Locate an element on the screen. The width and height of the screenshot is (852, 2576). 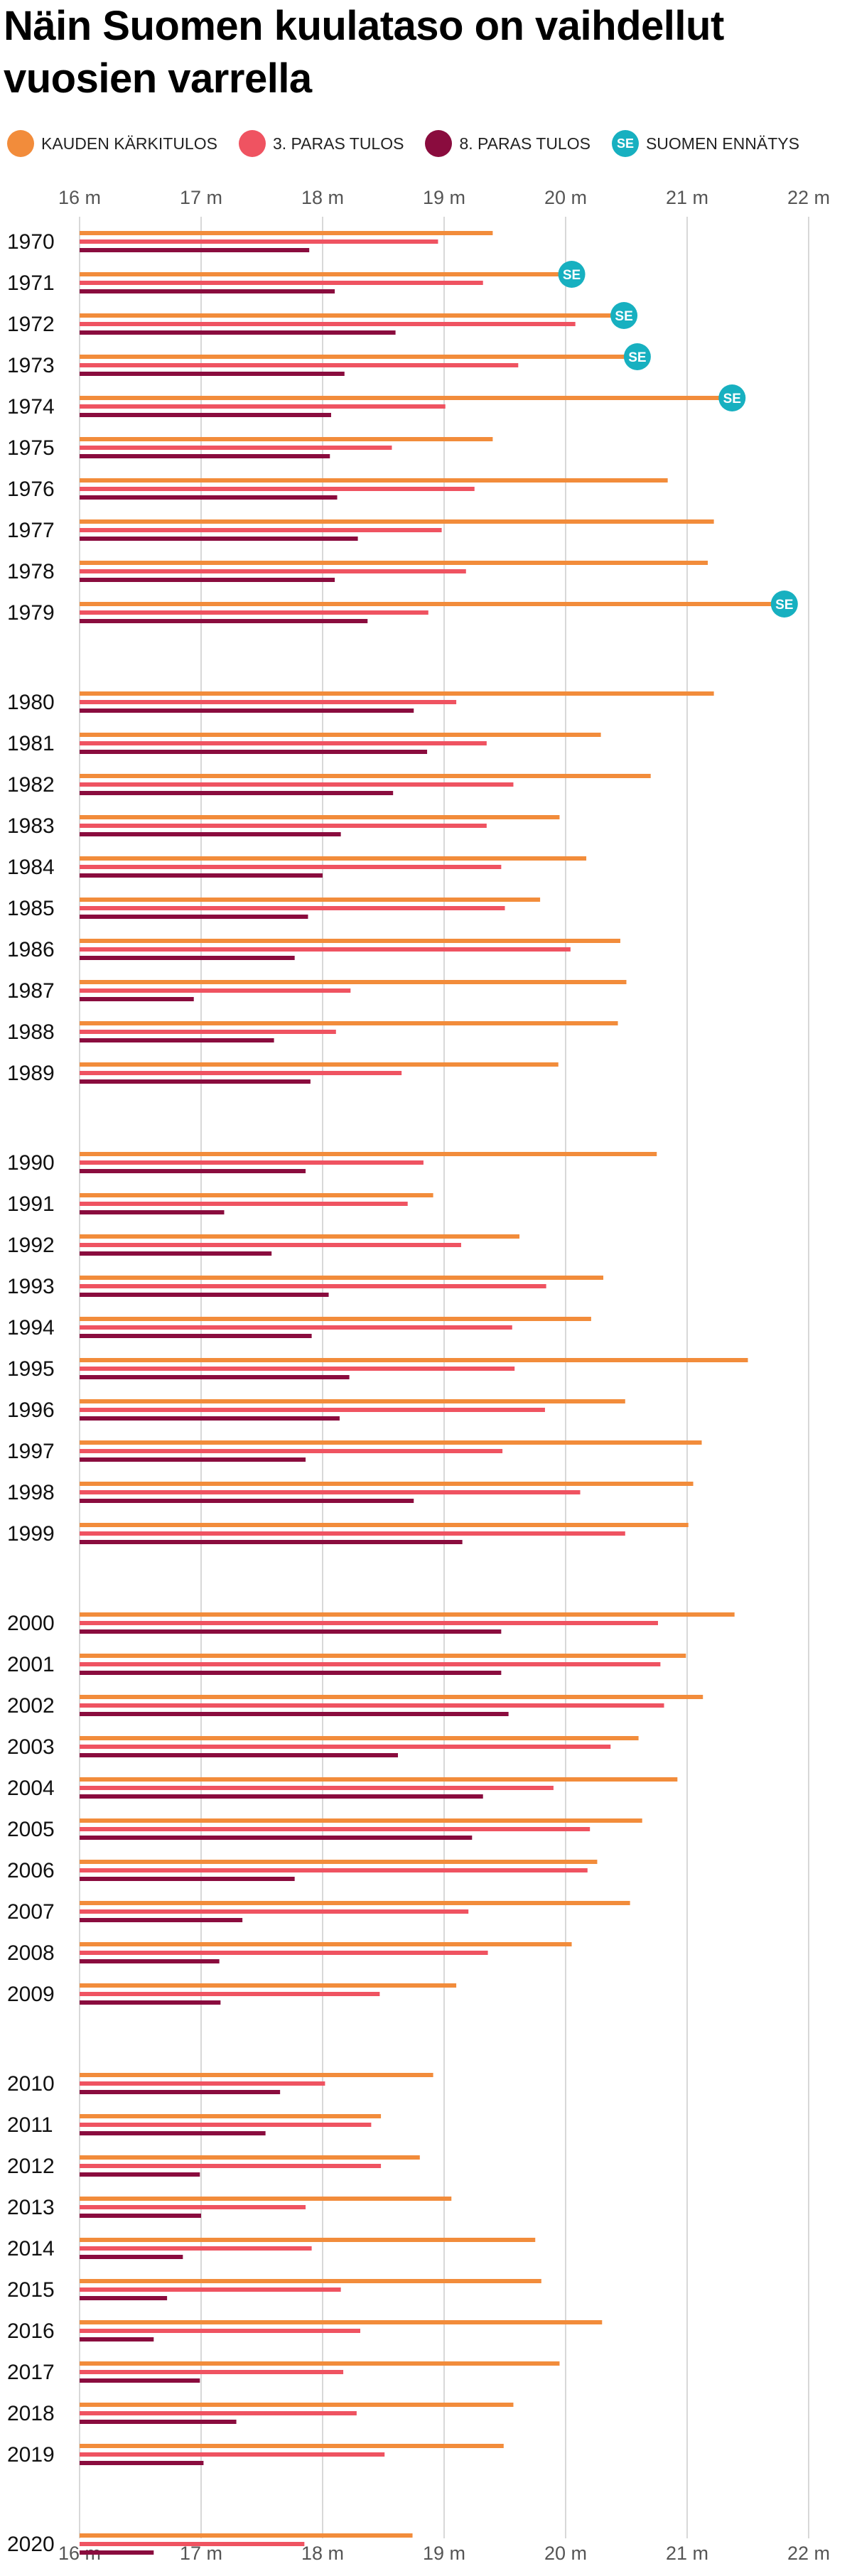
year-label: 1977 is located at coordinates (31, 530).